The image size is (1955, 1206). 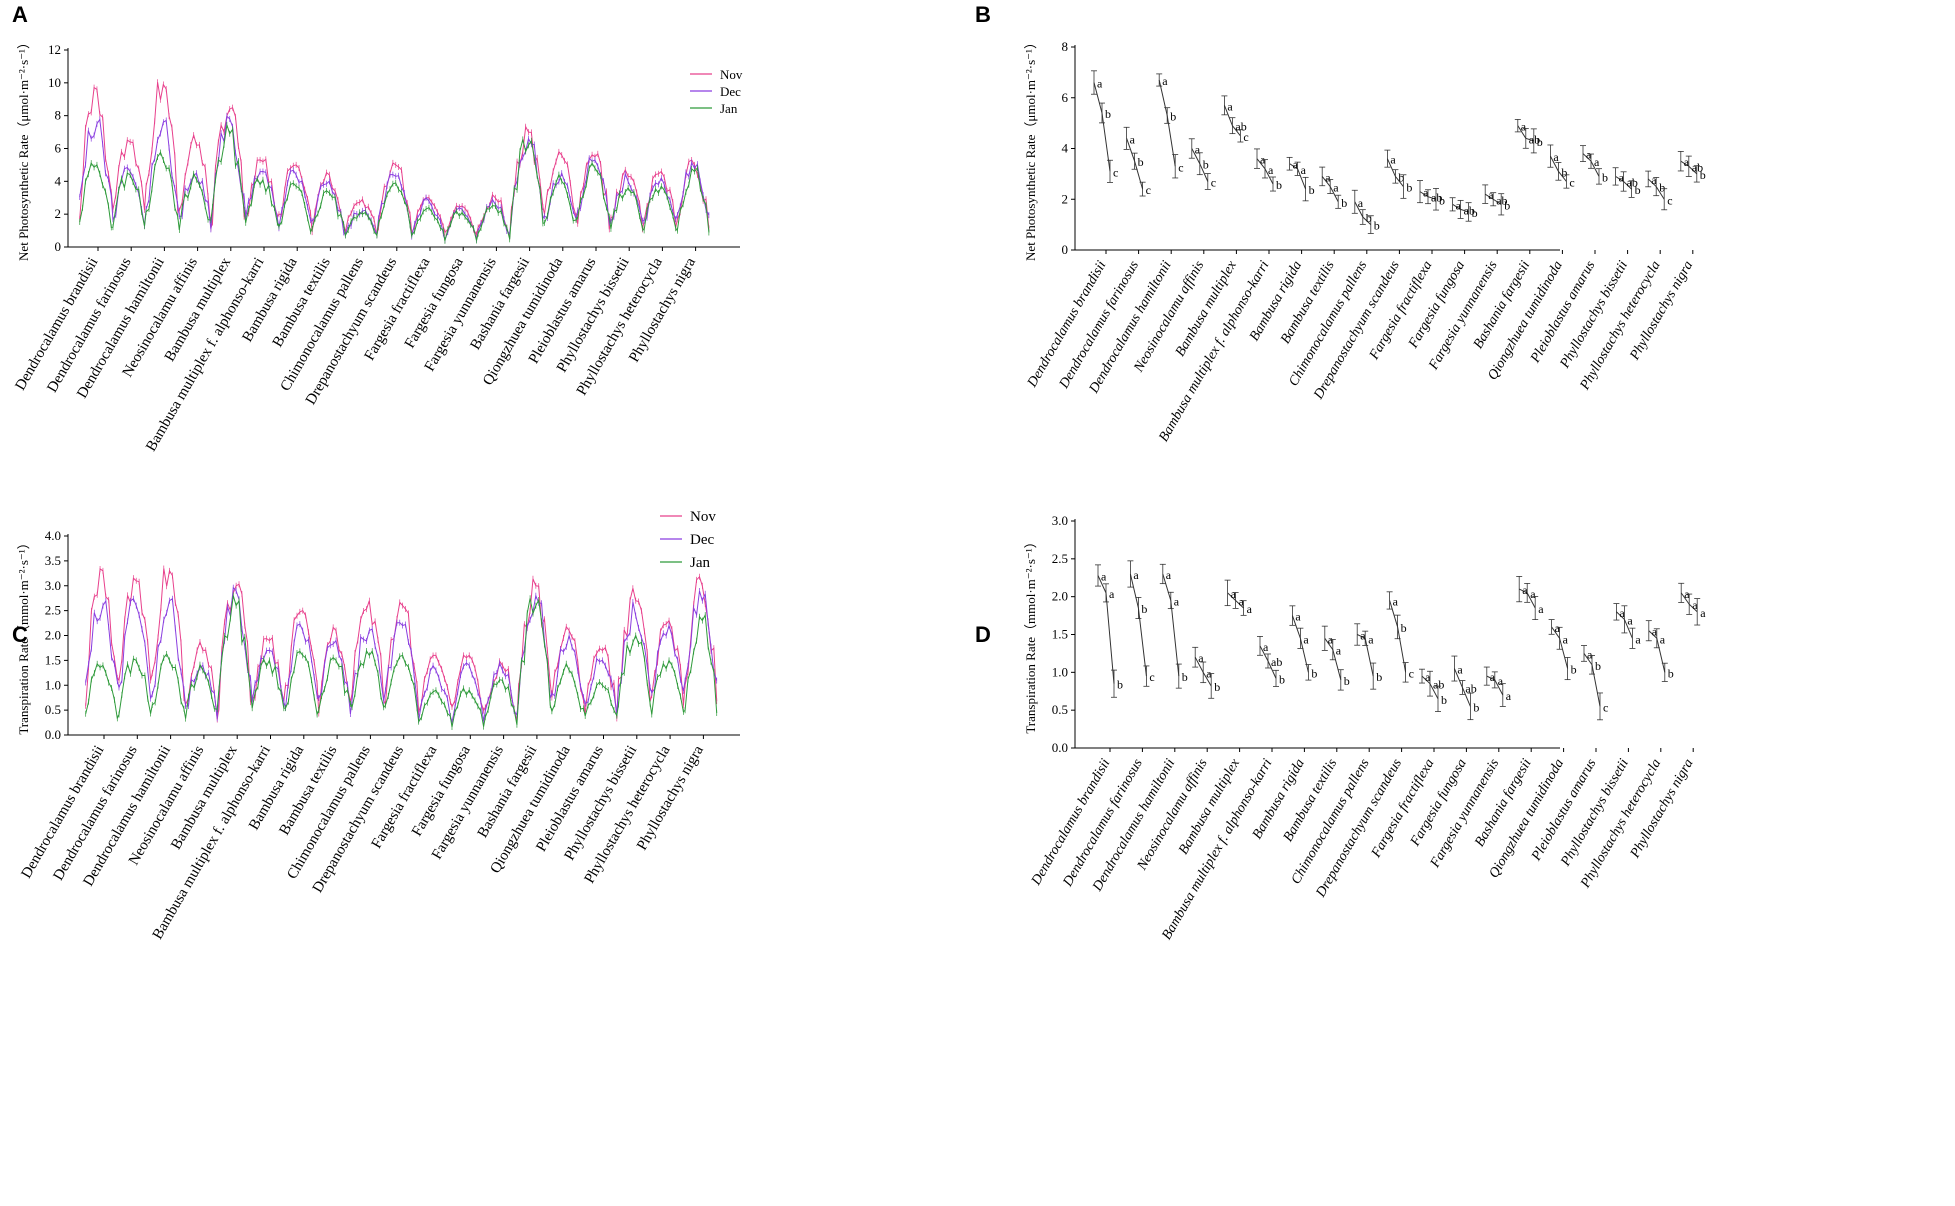 What do you see at coordinates (20, 634) in the screenshot?
I see `panel-letter: C` at bounding box center [20, 634].